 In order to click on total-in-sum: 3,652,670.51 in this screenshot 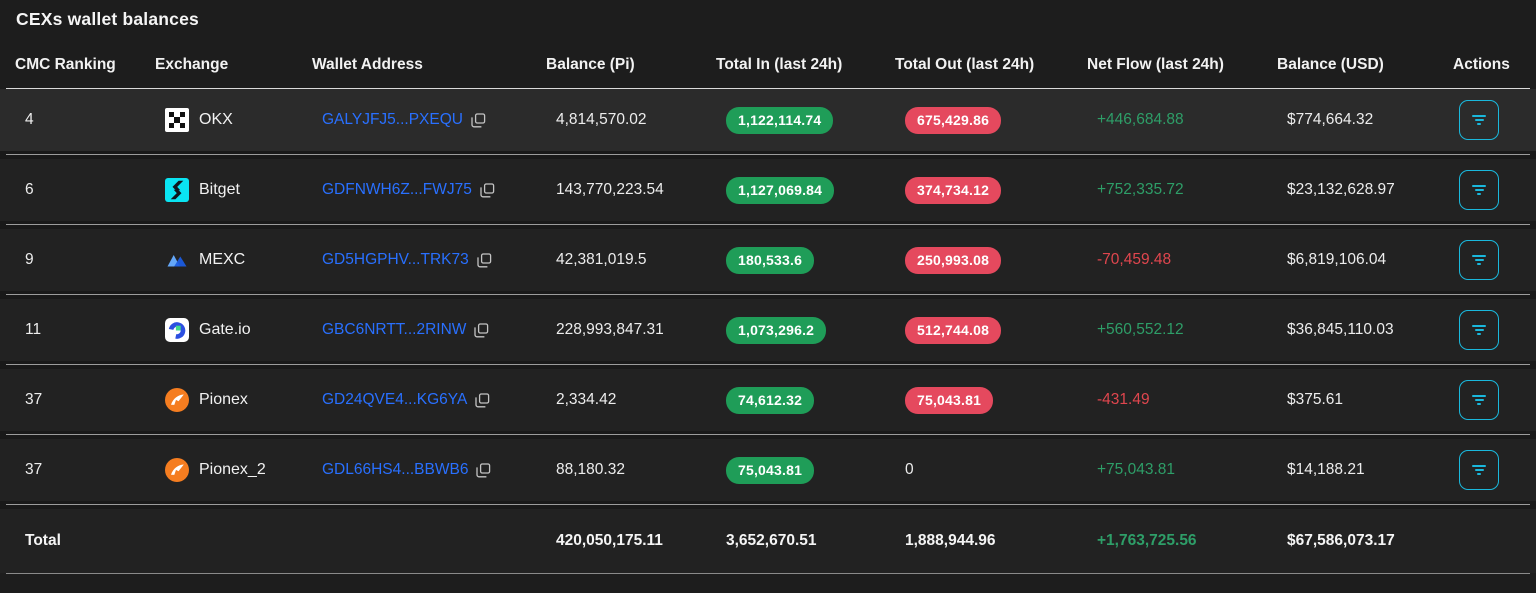, I will do `click(771, 540)`.